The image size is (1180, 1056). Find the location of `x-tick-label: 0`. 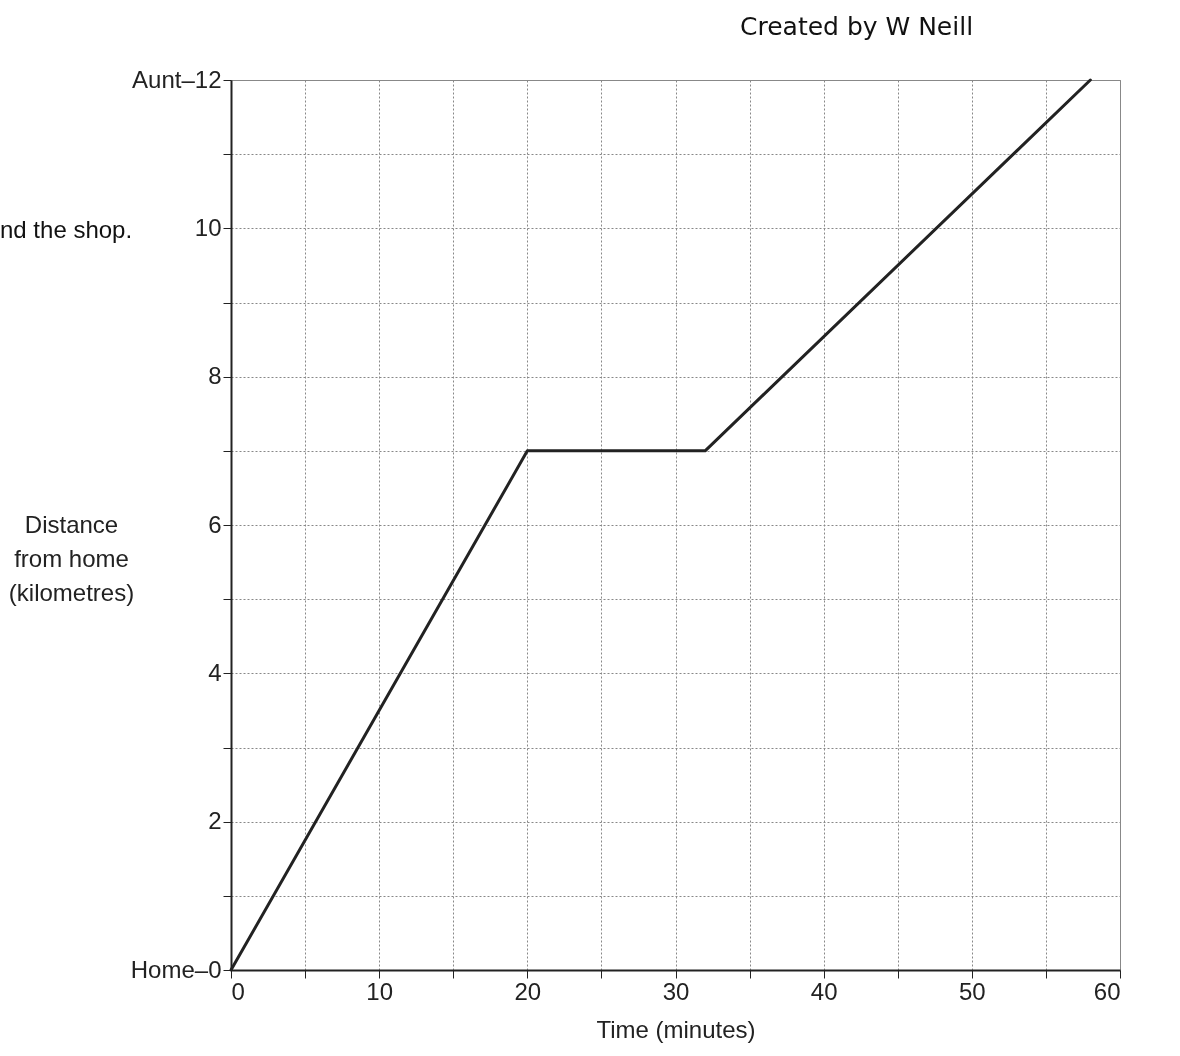

x-tick-label: 0 is located at coordinates (238, 991).